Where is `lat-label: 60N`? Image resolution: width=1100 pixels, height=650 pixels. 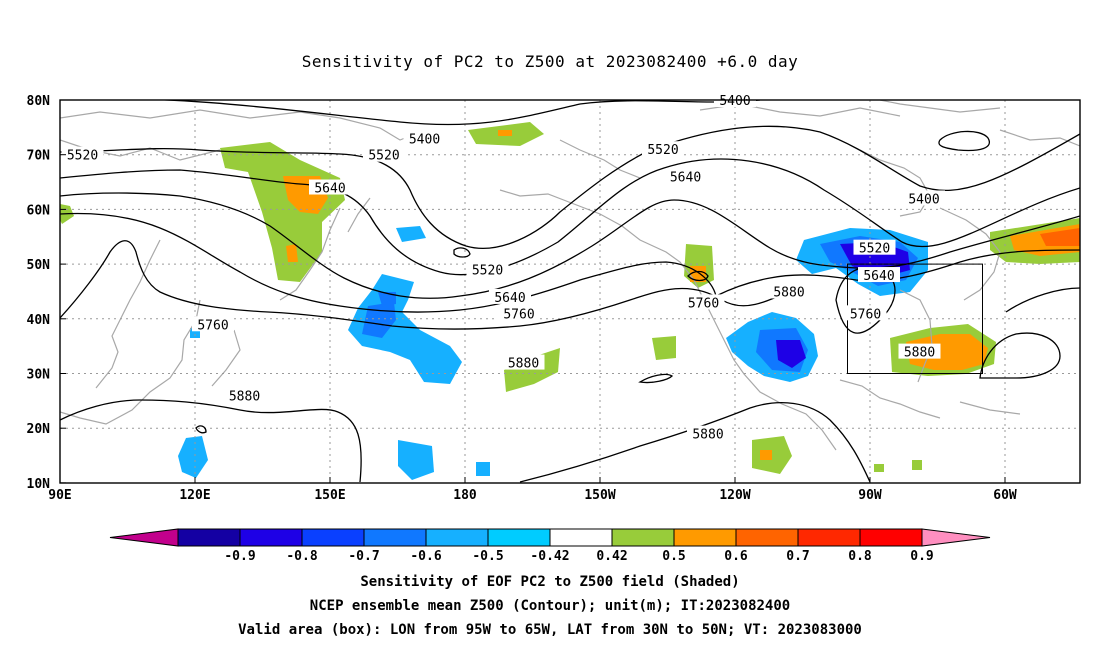
lat-label: 60N is located at coordinates (39, 210).